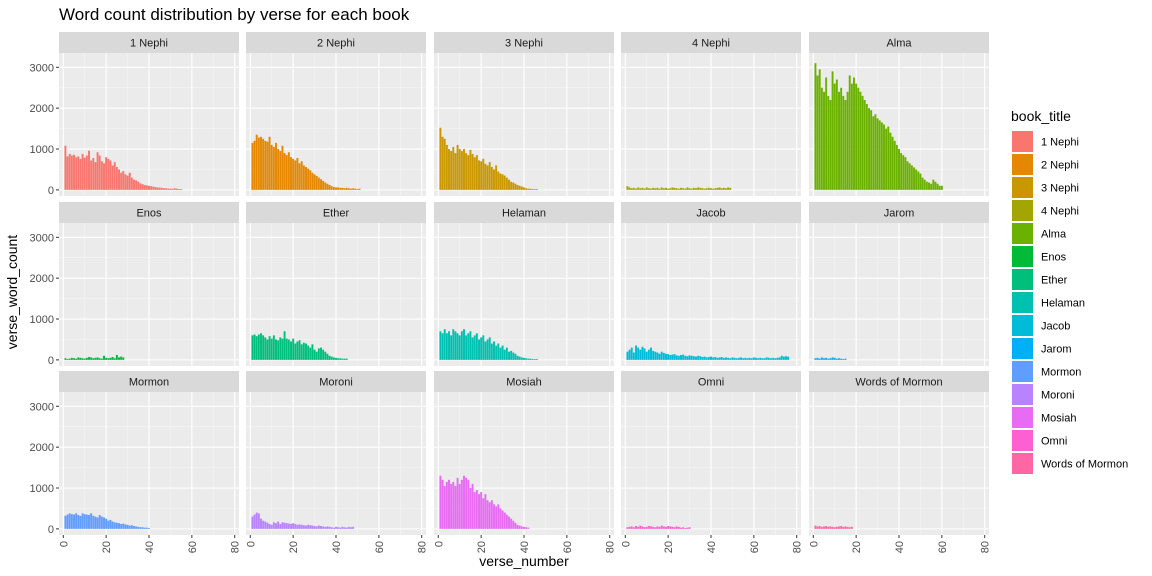 Image resolution: width=1152 pixels, height=576 pixels. Describe the element at coordinates (1022, 371) in the screenshot. I see `legend-key` at that location.